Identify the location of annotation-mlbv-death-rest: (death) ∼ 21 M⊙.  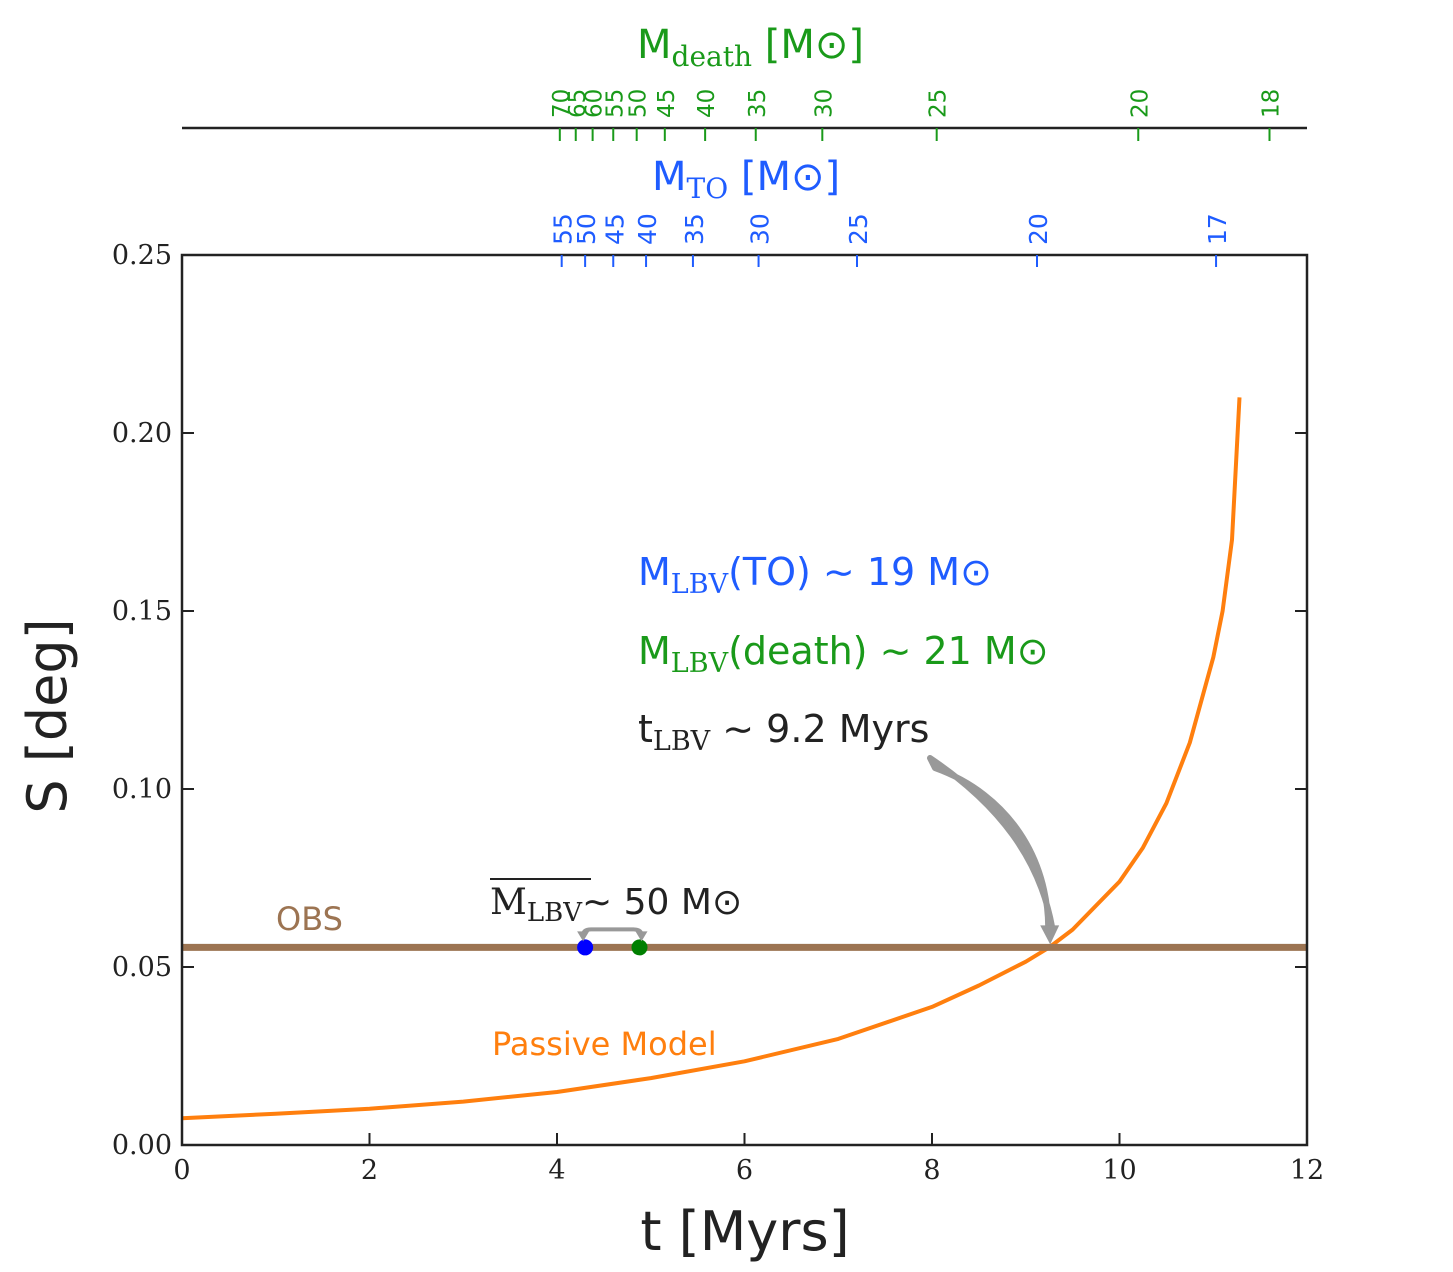
(888, 651).